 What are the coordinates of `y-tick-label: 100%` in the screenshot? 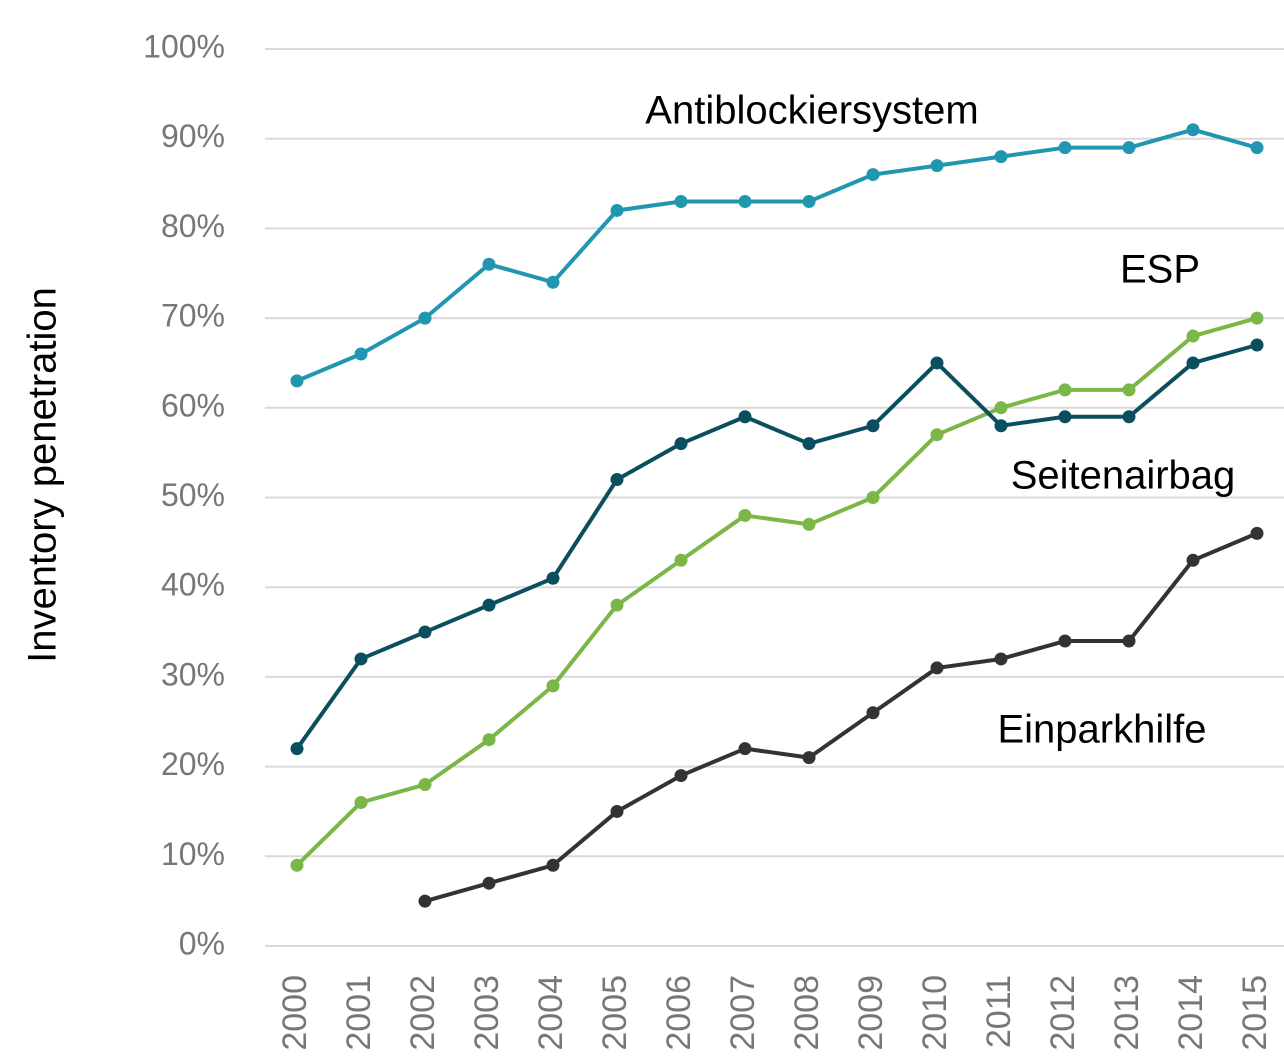 It's located at (184, 46).